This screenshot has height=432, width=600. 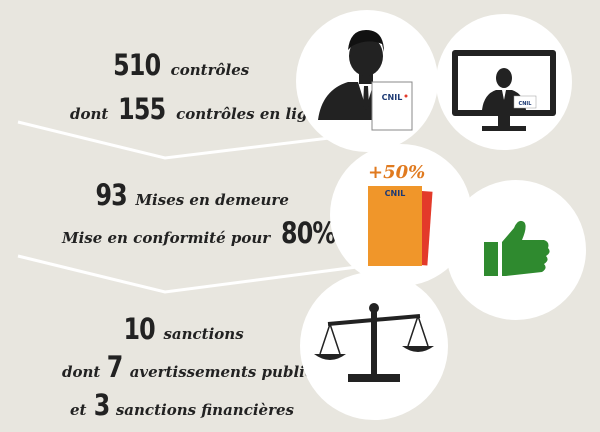 I want to click on stat-label: contrôles en ligne, so click(x=252, y=114).